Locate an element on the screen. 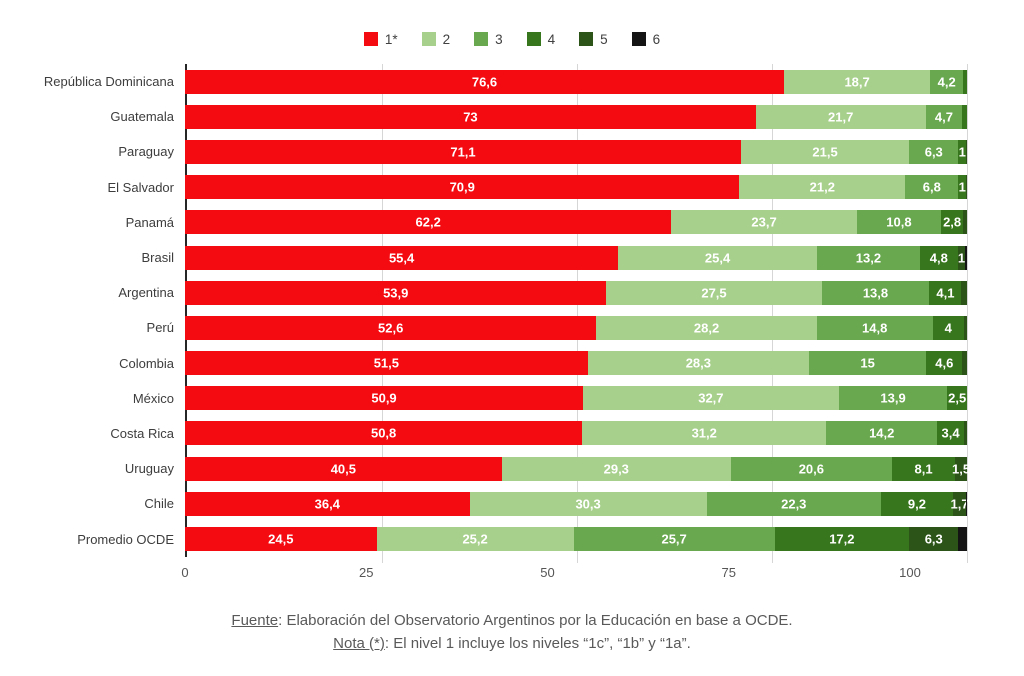 The width and height of the screenshot is (1024, 676). bar-row: Argentina 53,9 27,5 13,8 4,1 is located at coordinates (483, 292).